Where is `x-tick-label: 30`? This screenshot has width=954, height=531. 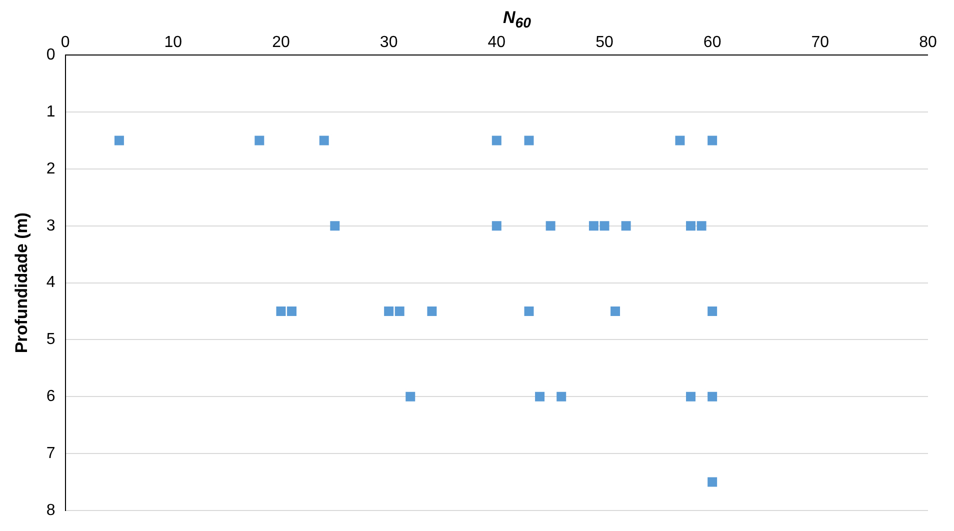
x-tick-label: 30 is located at coordinates (389, 43).